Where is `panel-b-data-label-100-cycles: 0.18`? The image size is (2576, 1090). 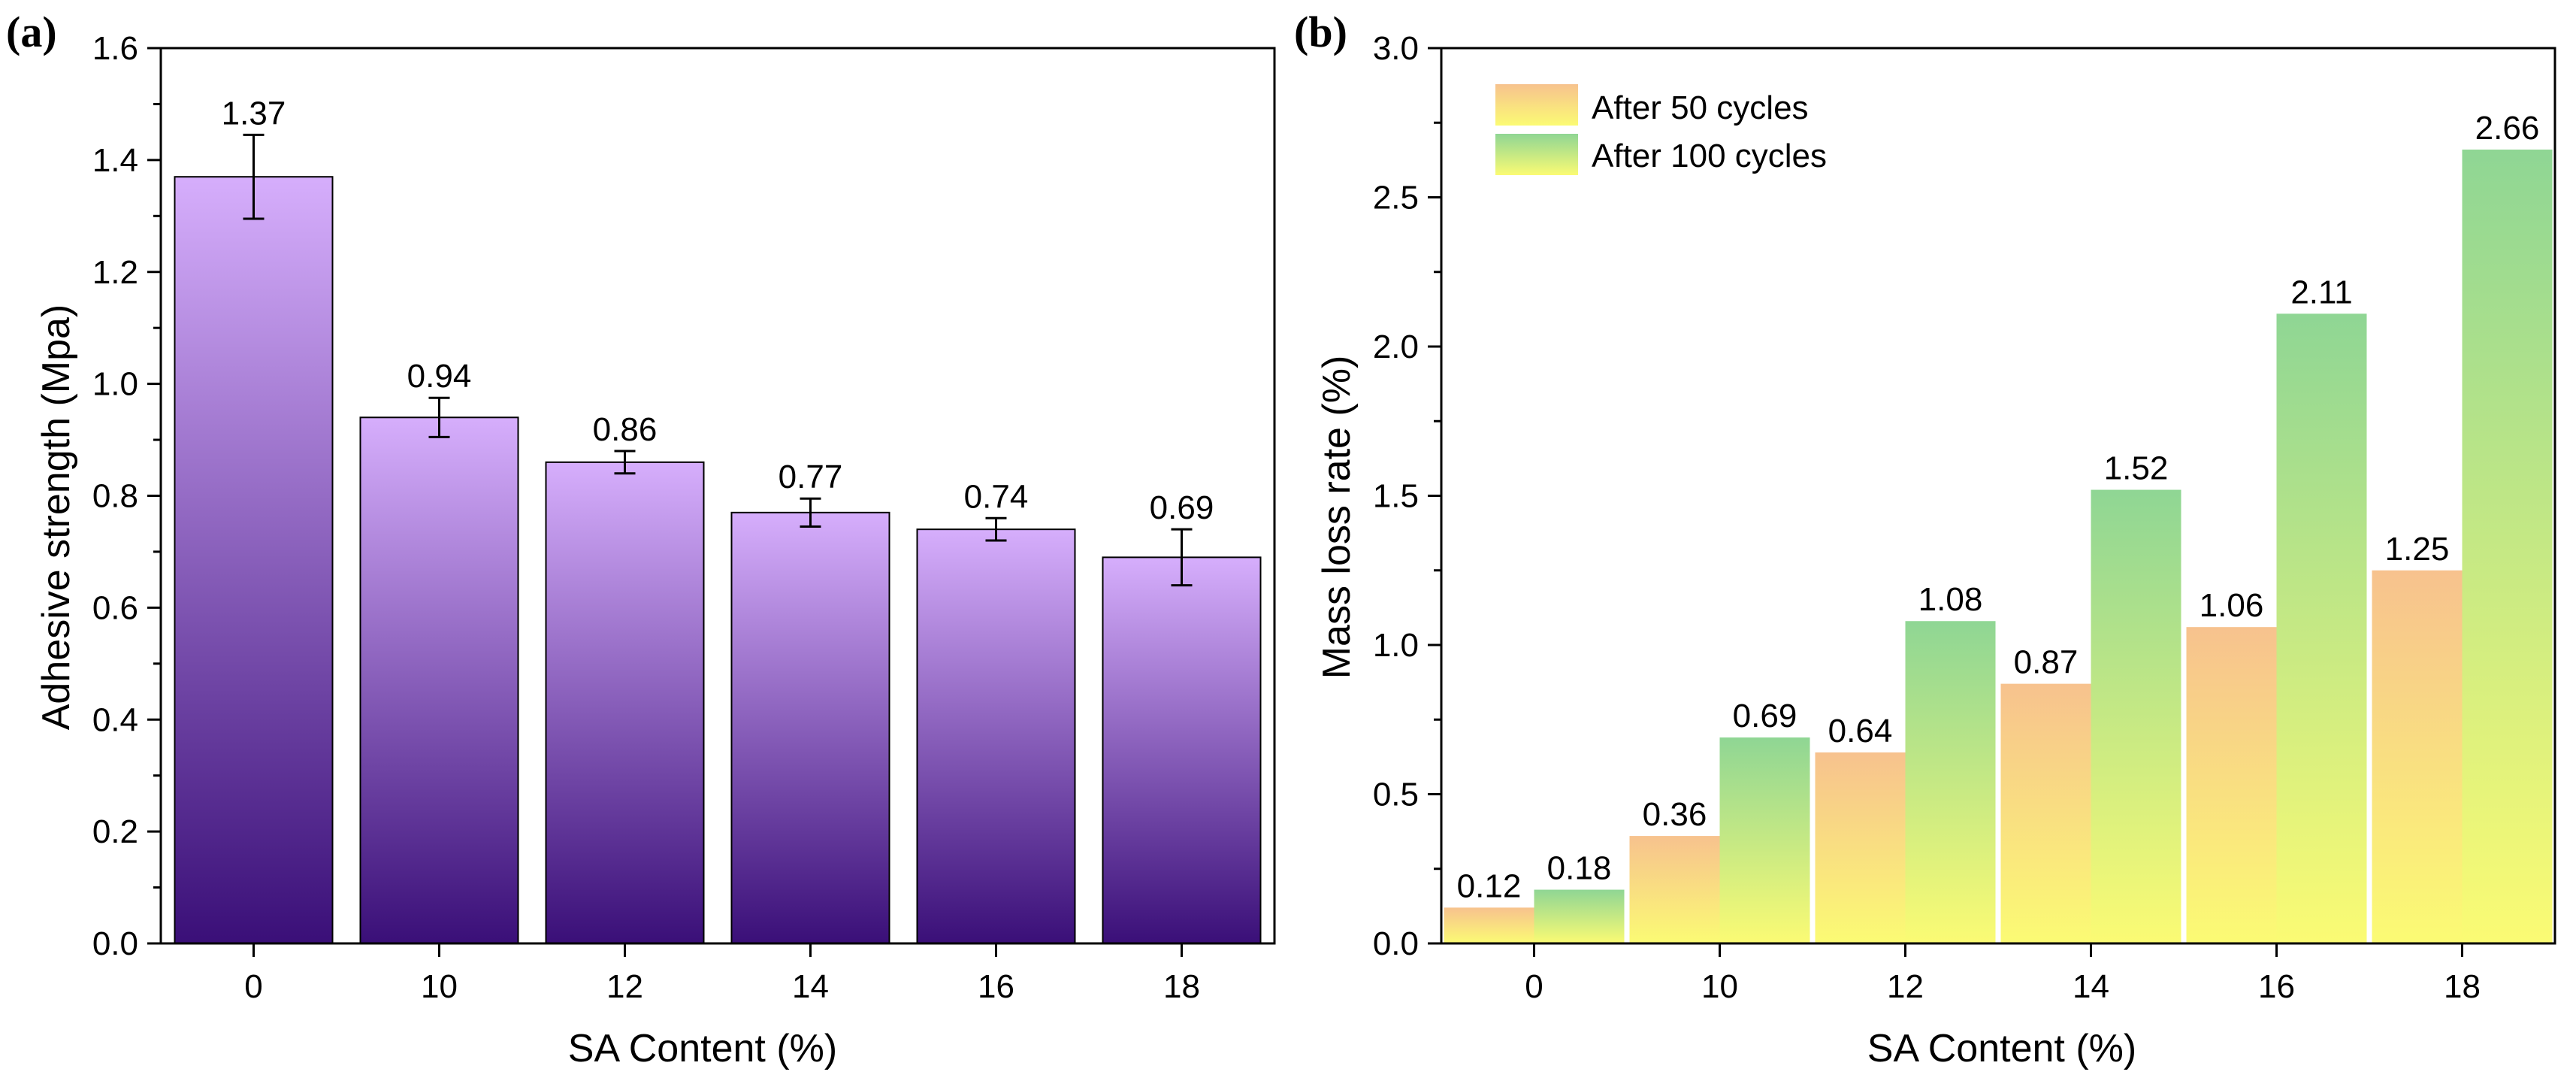
panel-b-data-label-100-cycles: 0.18 is located at coordinates (1580, 868).